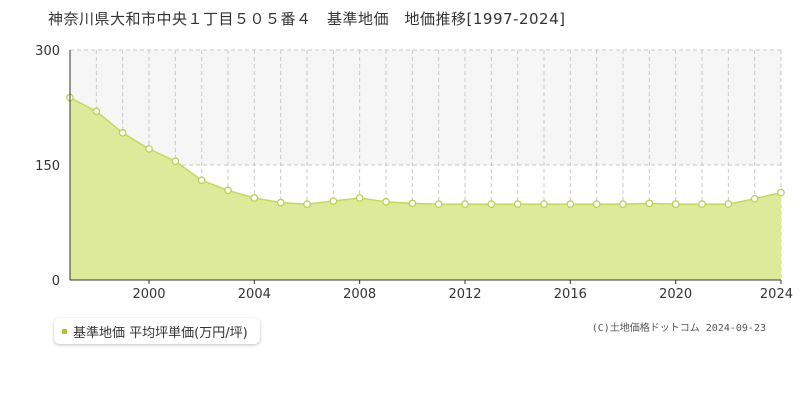  I want to click on legend-swatch, so click(64, 331).